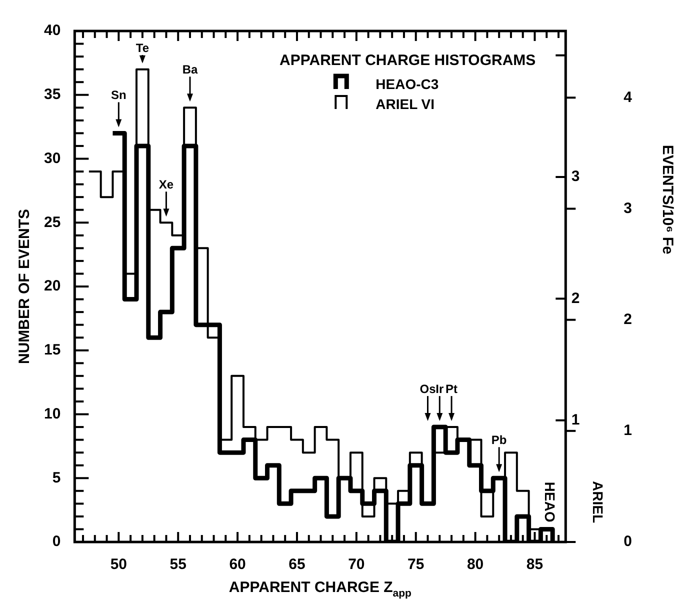  Describe the element at coordinates (667, 199) in the screenshot. I see `text: EVENTS/10⁶ Fe` at that location.